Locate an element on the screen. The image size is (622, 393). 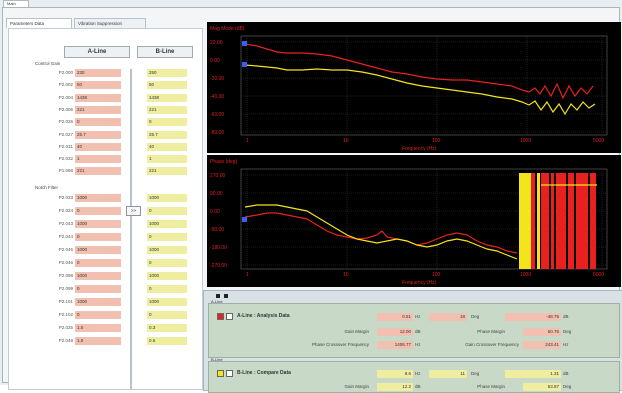
a-line-value-field: 1438 is located at coordinates (98, 97).